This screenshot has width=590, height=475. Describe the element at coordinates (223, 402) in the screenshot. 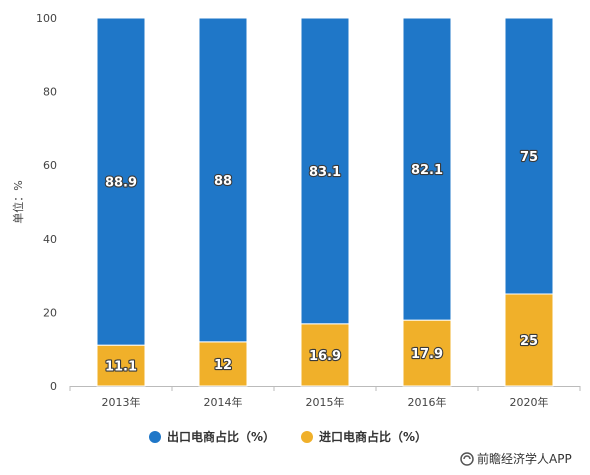

I see `x-tick-label: 2014年` at that location.